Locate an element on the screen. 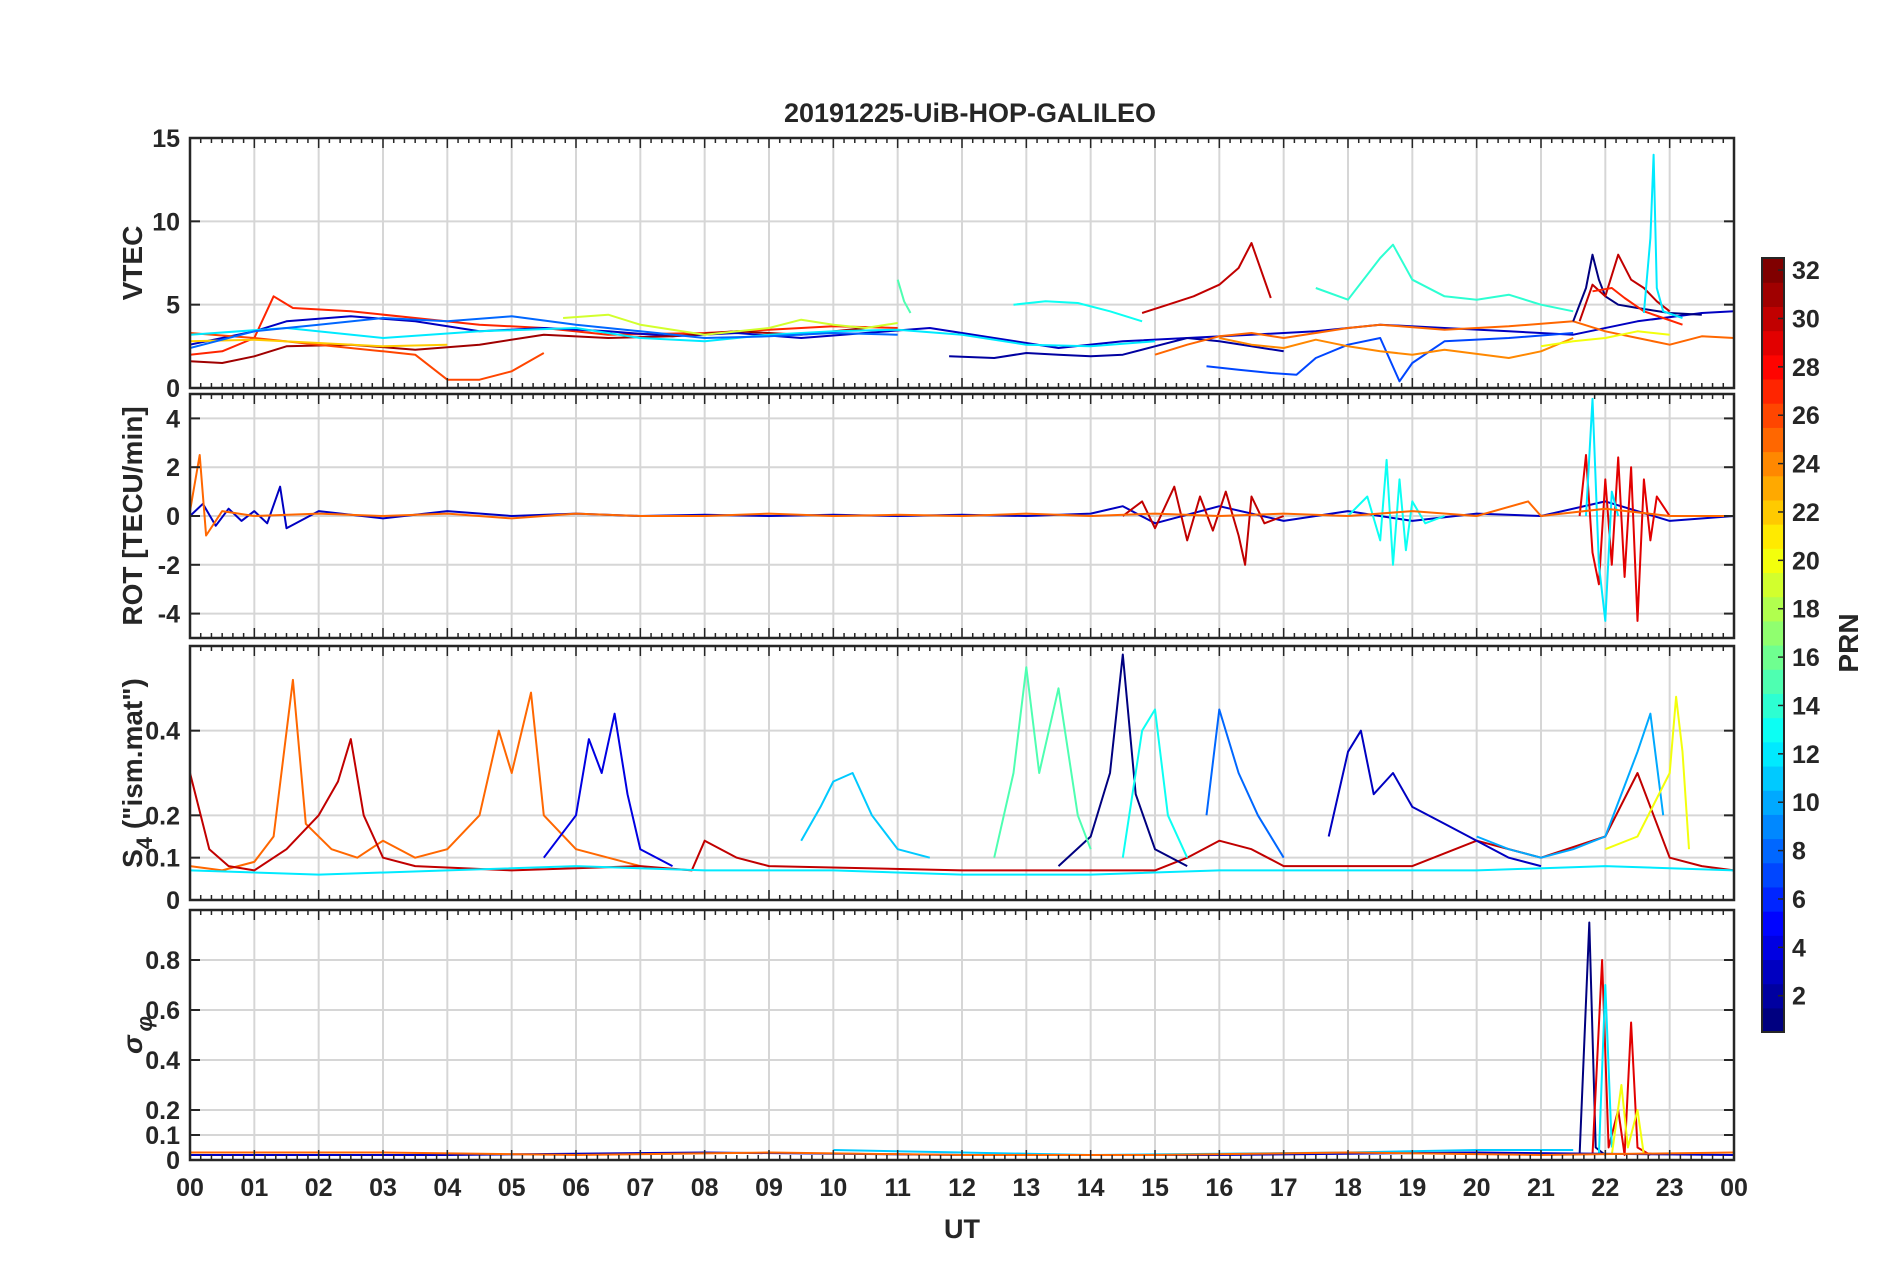  x-tick-label: 08 is located at coordinates (705, 1188).